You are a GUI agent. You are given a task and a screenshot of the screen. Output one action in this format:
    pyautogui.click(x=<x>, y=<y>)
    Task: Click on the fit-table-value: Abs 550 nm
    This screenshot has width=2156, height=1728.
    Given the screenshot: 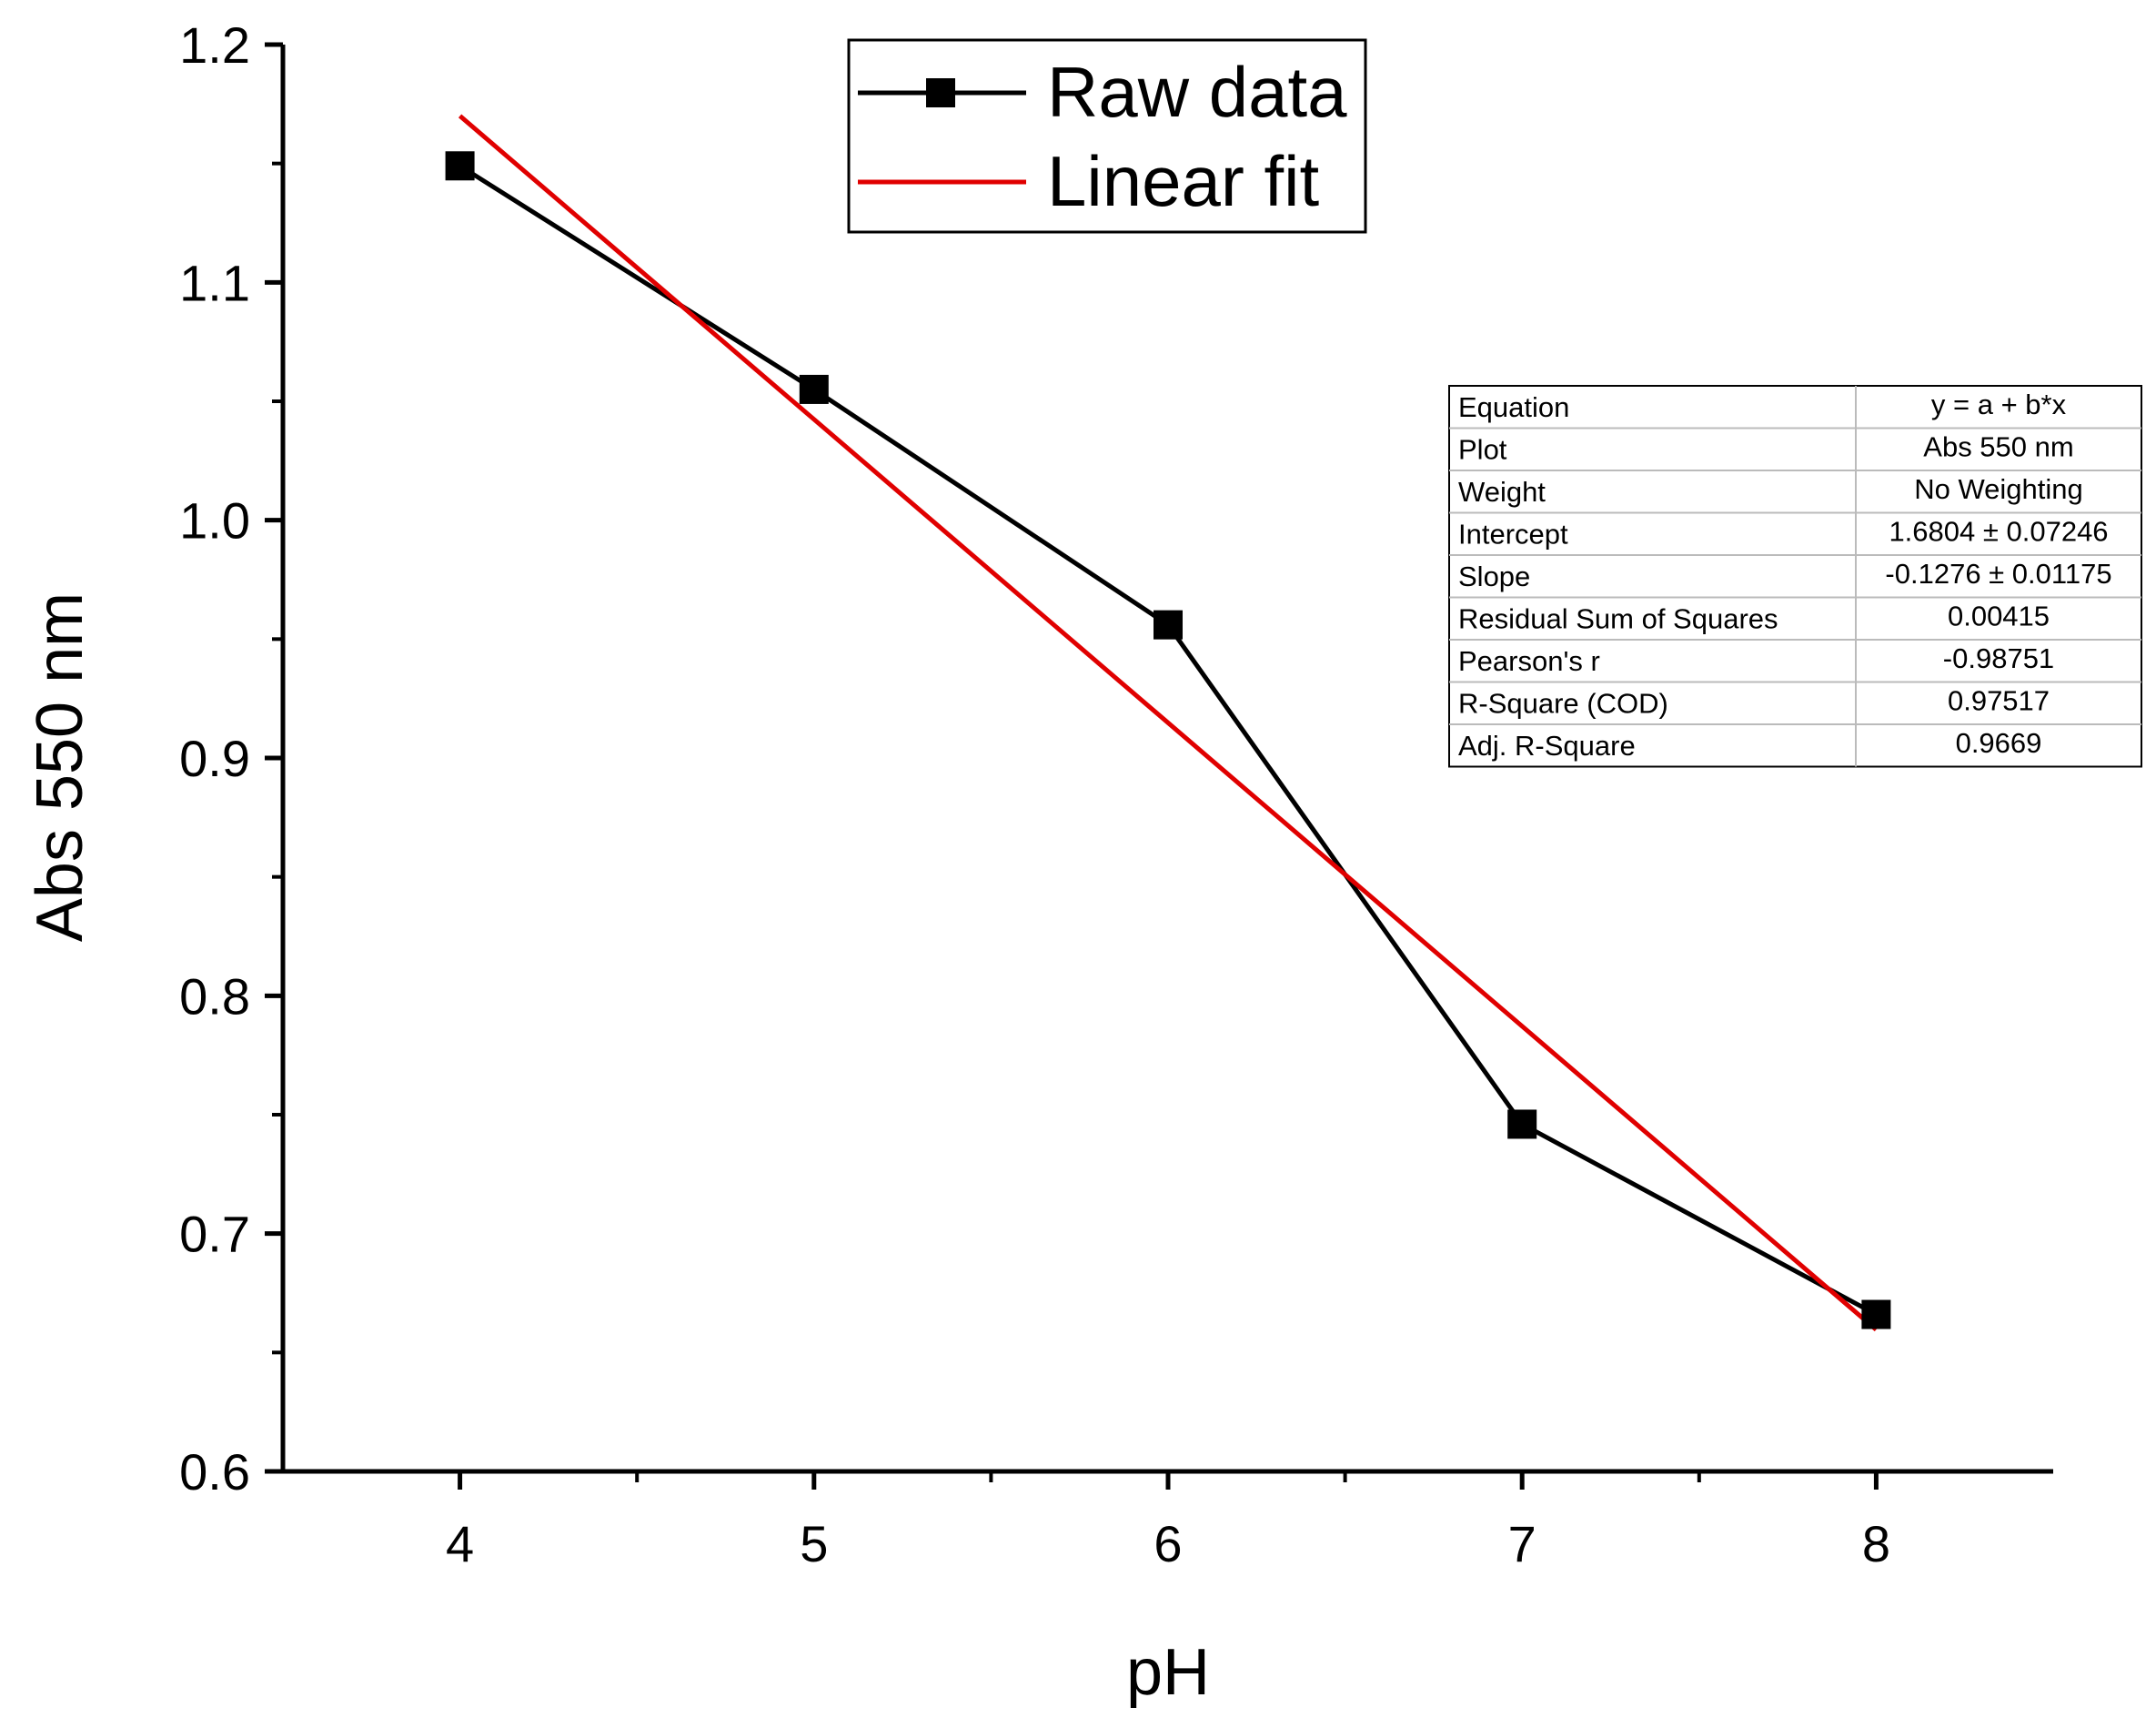 What is the action you would take?
    pyautogui.click(x=1998, y=447)
    